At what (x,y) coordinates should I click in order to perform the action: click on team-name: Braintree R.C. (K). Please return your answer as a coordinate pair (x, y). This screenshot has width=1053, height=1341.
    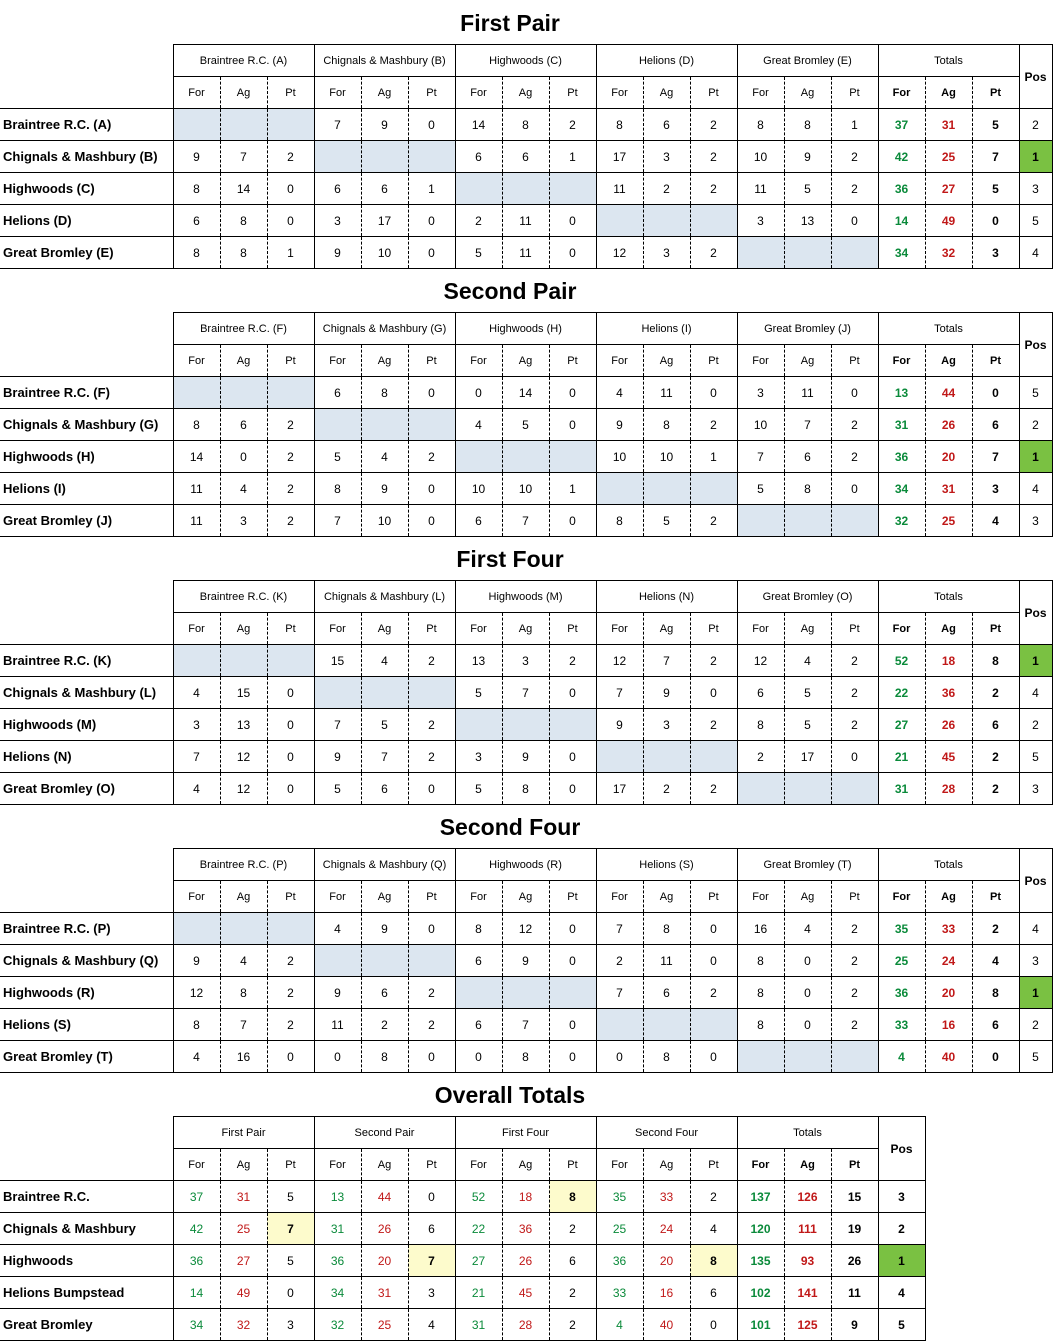
    Looking at the image, I should click on (87, 660).